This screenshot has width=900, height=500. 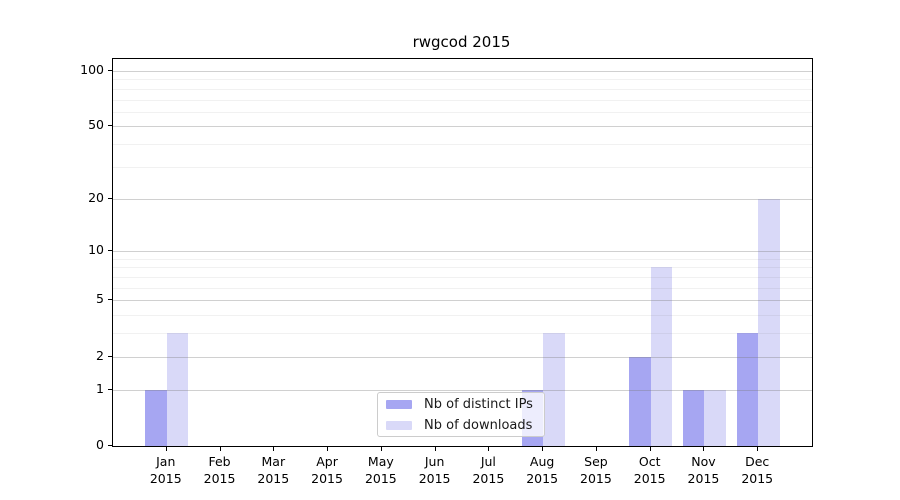 I want to click on legend-item-downloads: Nb of downloads, so click(x=461, y=425).